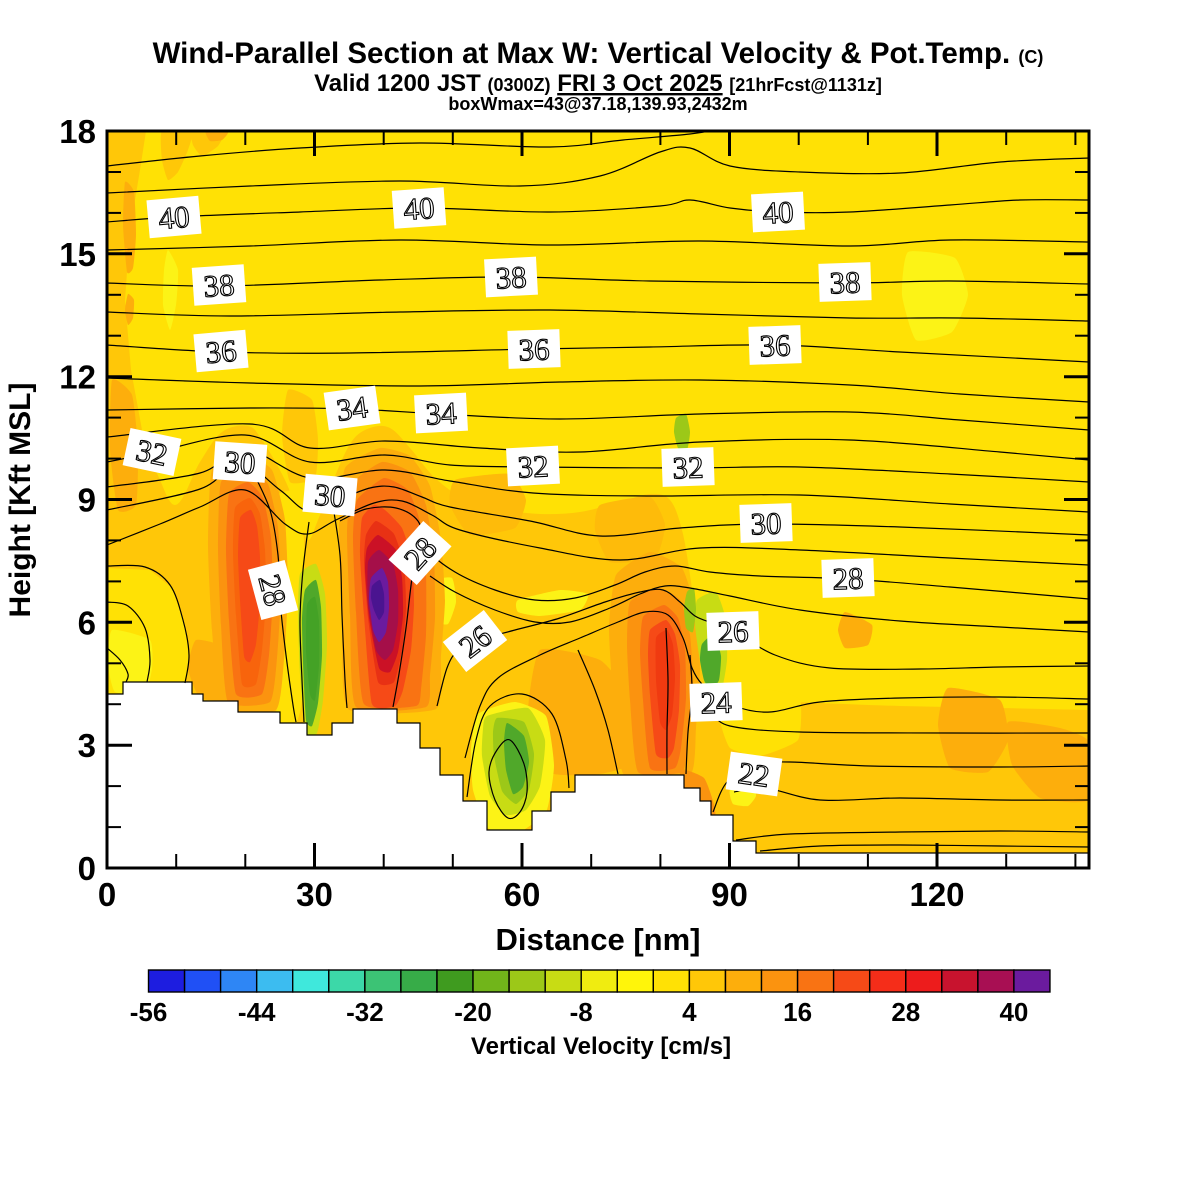 The height and width of the screenshot is (1200, 1200). I want to click on svg-text: 24, so click(716, 702).